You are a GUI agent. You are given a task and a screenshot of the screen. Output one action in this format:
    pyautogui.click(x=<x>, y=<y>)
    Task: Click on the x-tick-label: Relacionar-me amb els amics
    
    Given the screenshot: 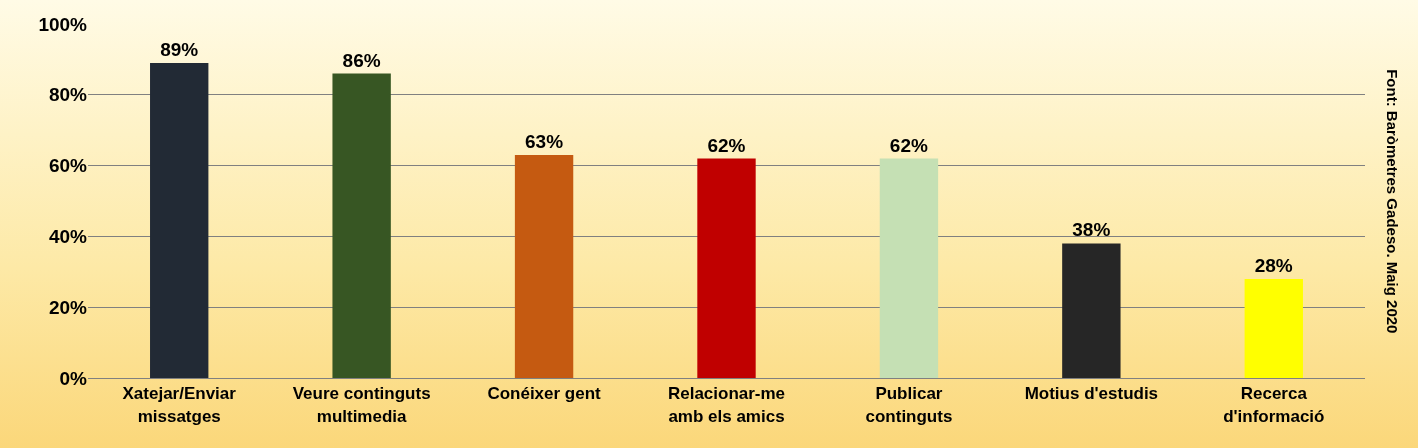 What is the action you would take?
    pyautogui.click(x=726, y=405)
    